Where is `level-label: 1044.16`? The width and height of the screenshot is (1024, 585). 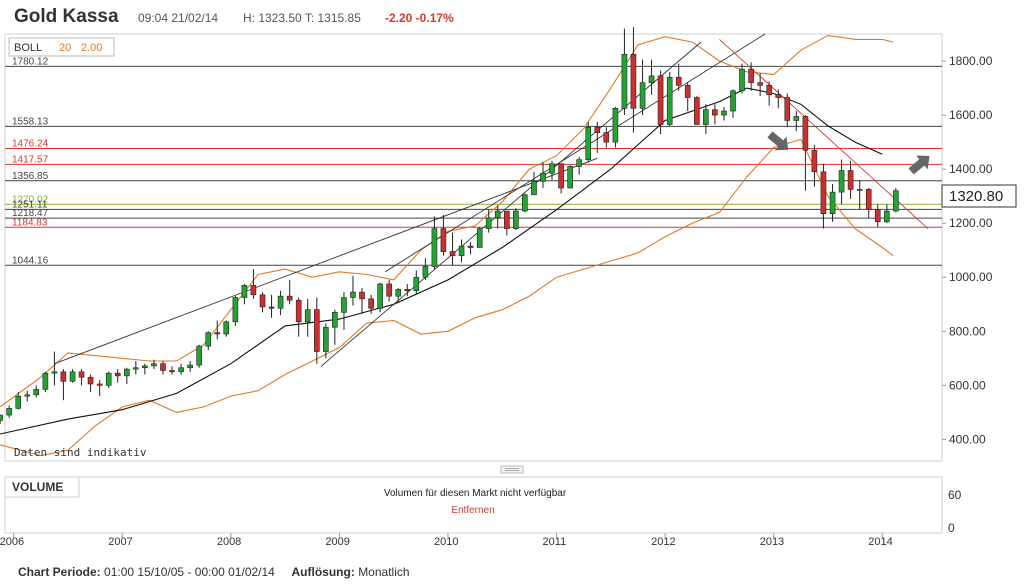 level-label: 1044.16 is located at coordinates (30, 260).